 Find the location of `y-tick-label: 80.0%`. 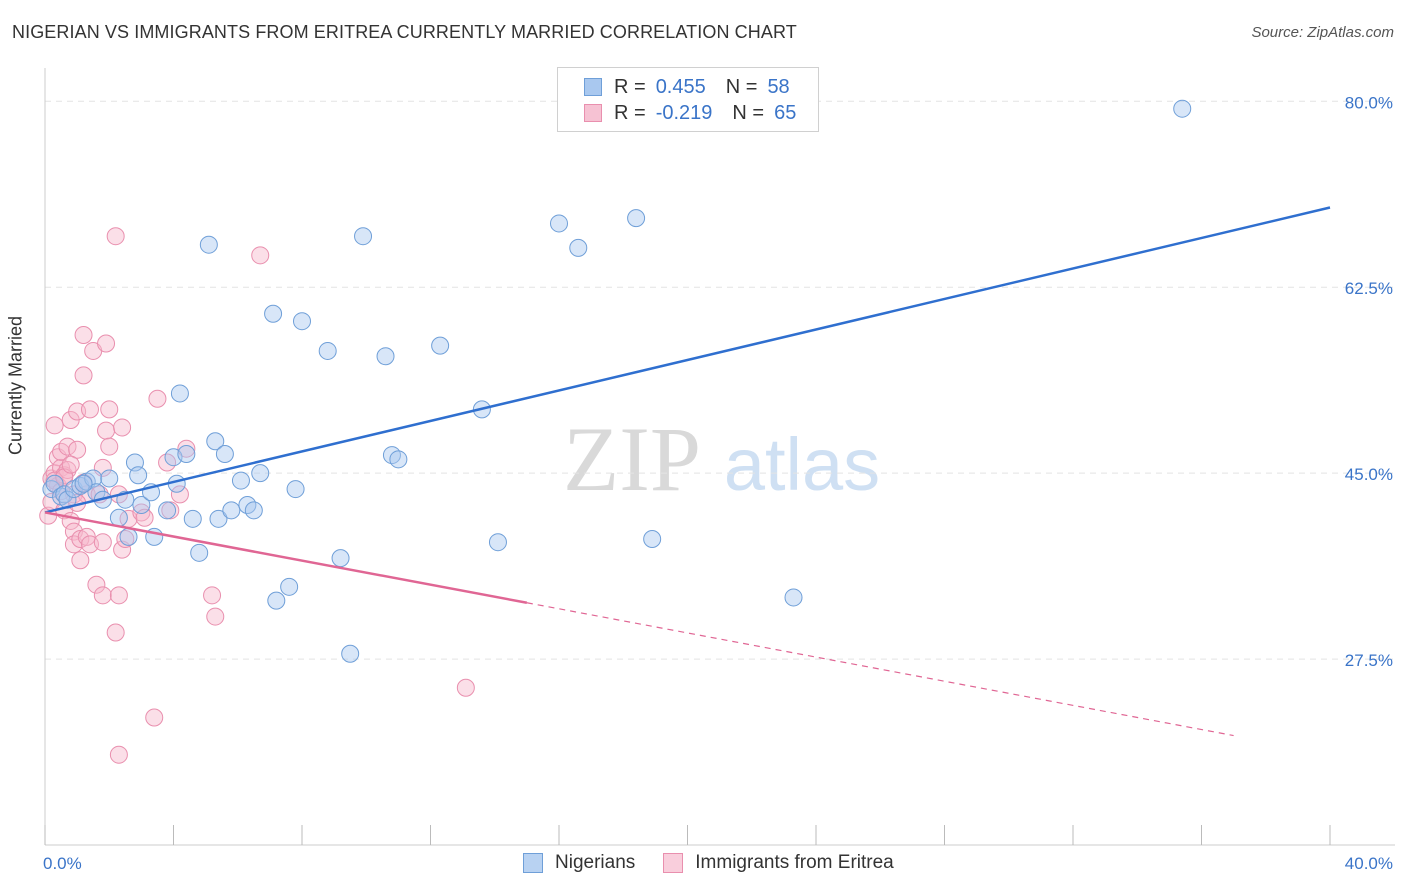

y-tick-label: 80.0% is located at coordinates (1369, 102).